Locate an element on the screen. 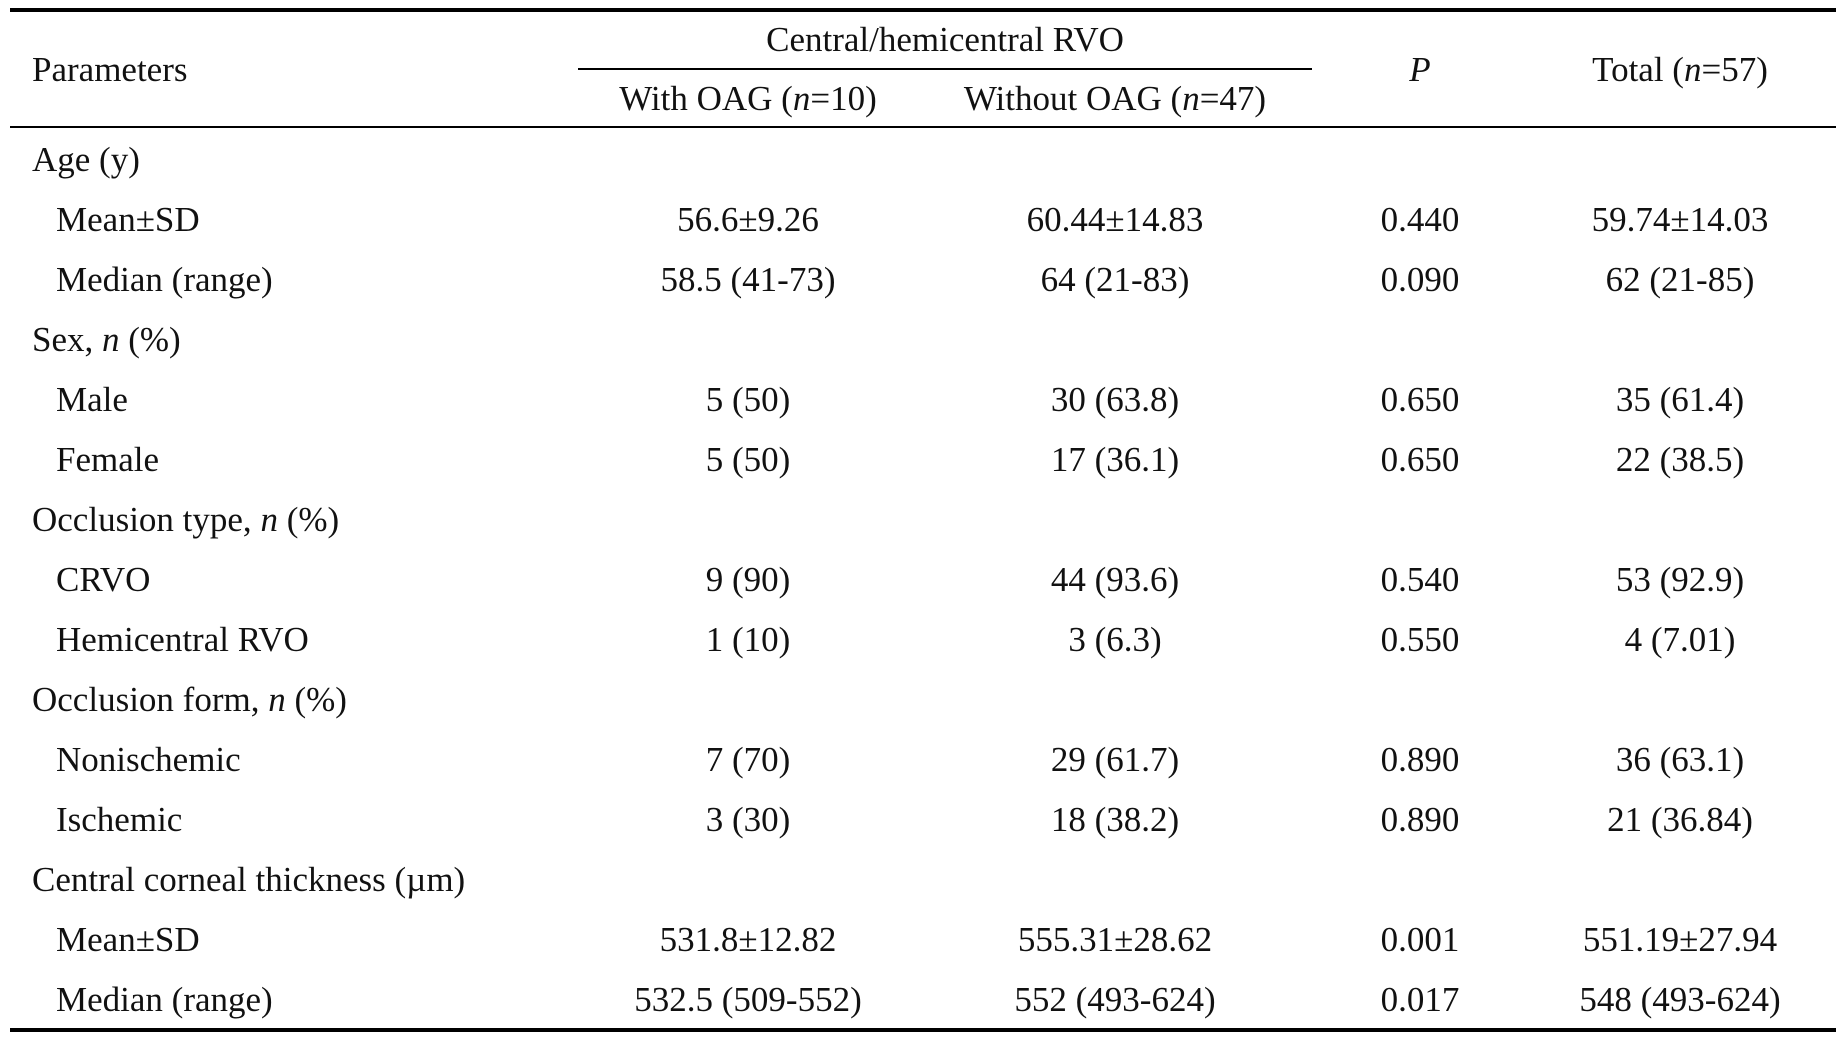  cell-total: 53 (92.9) is located at coordinates (1680, 579).